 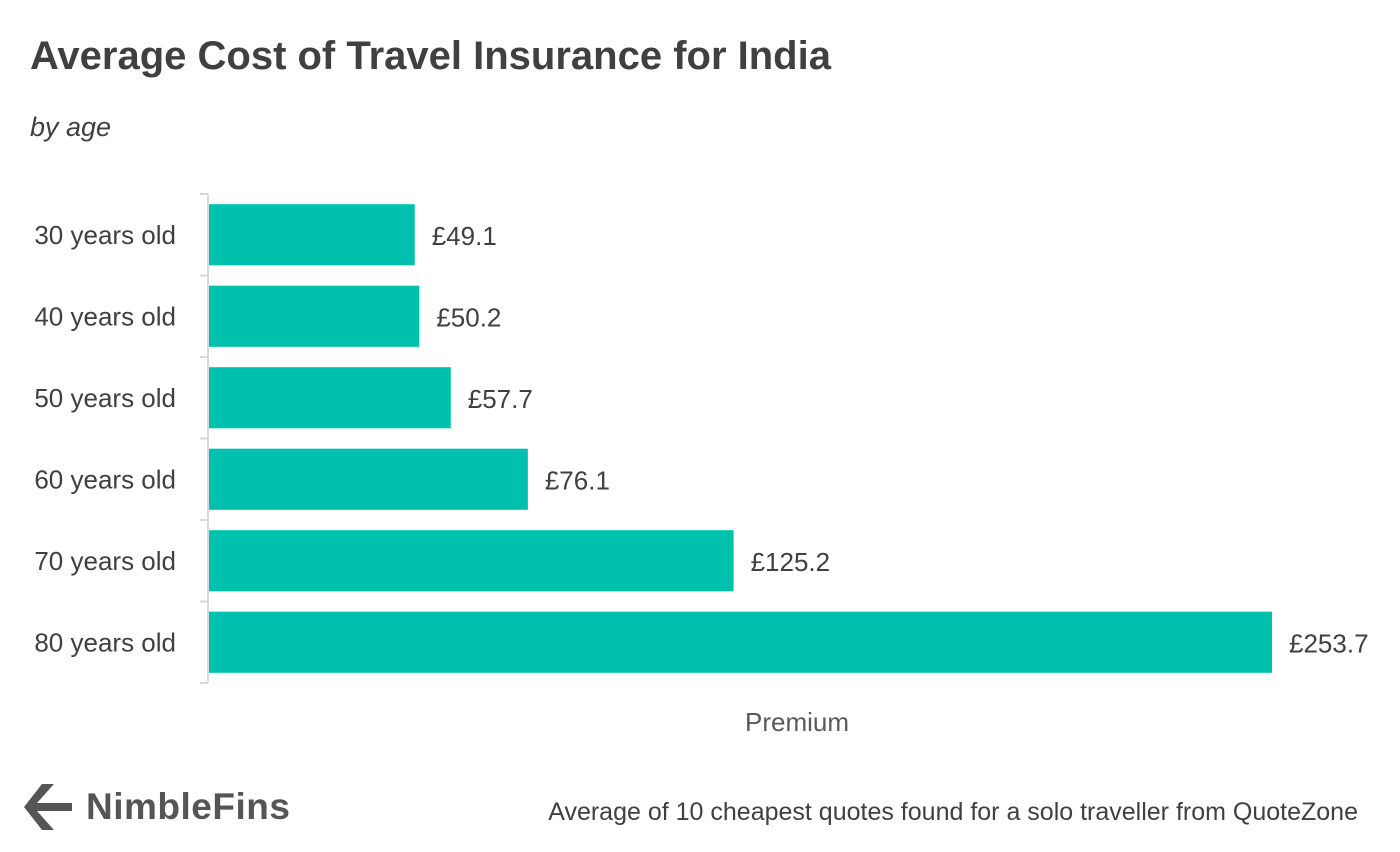 What do you see at coordinates (105, 398) in the screenshot?
I see `y-tick-label: 50 years old` at bounding box center [105, 398].